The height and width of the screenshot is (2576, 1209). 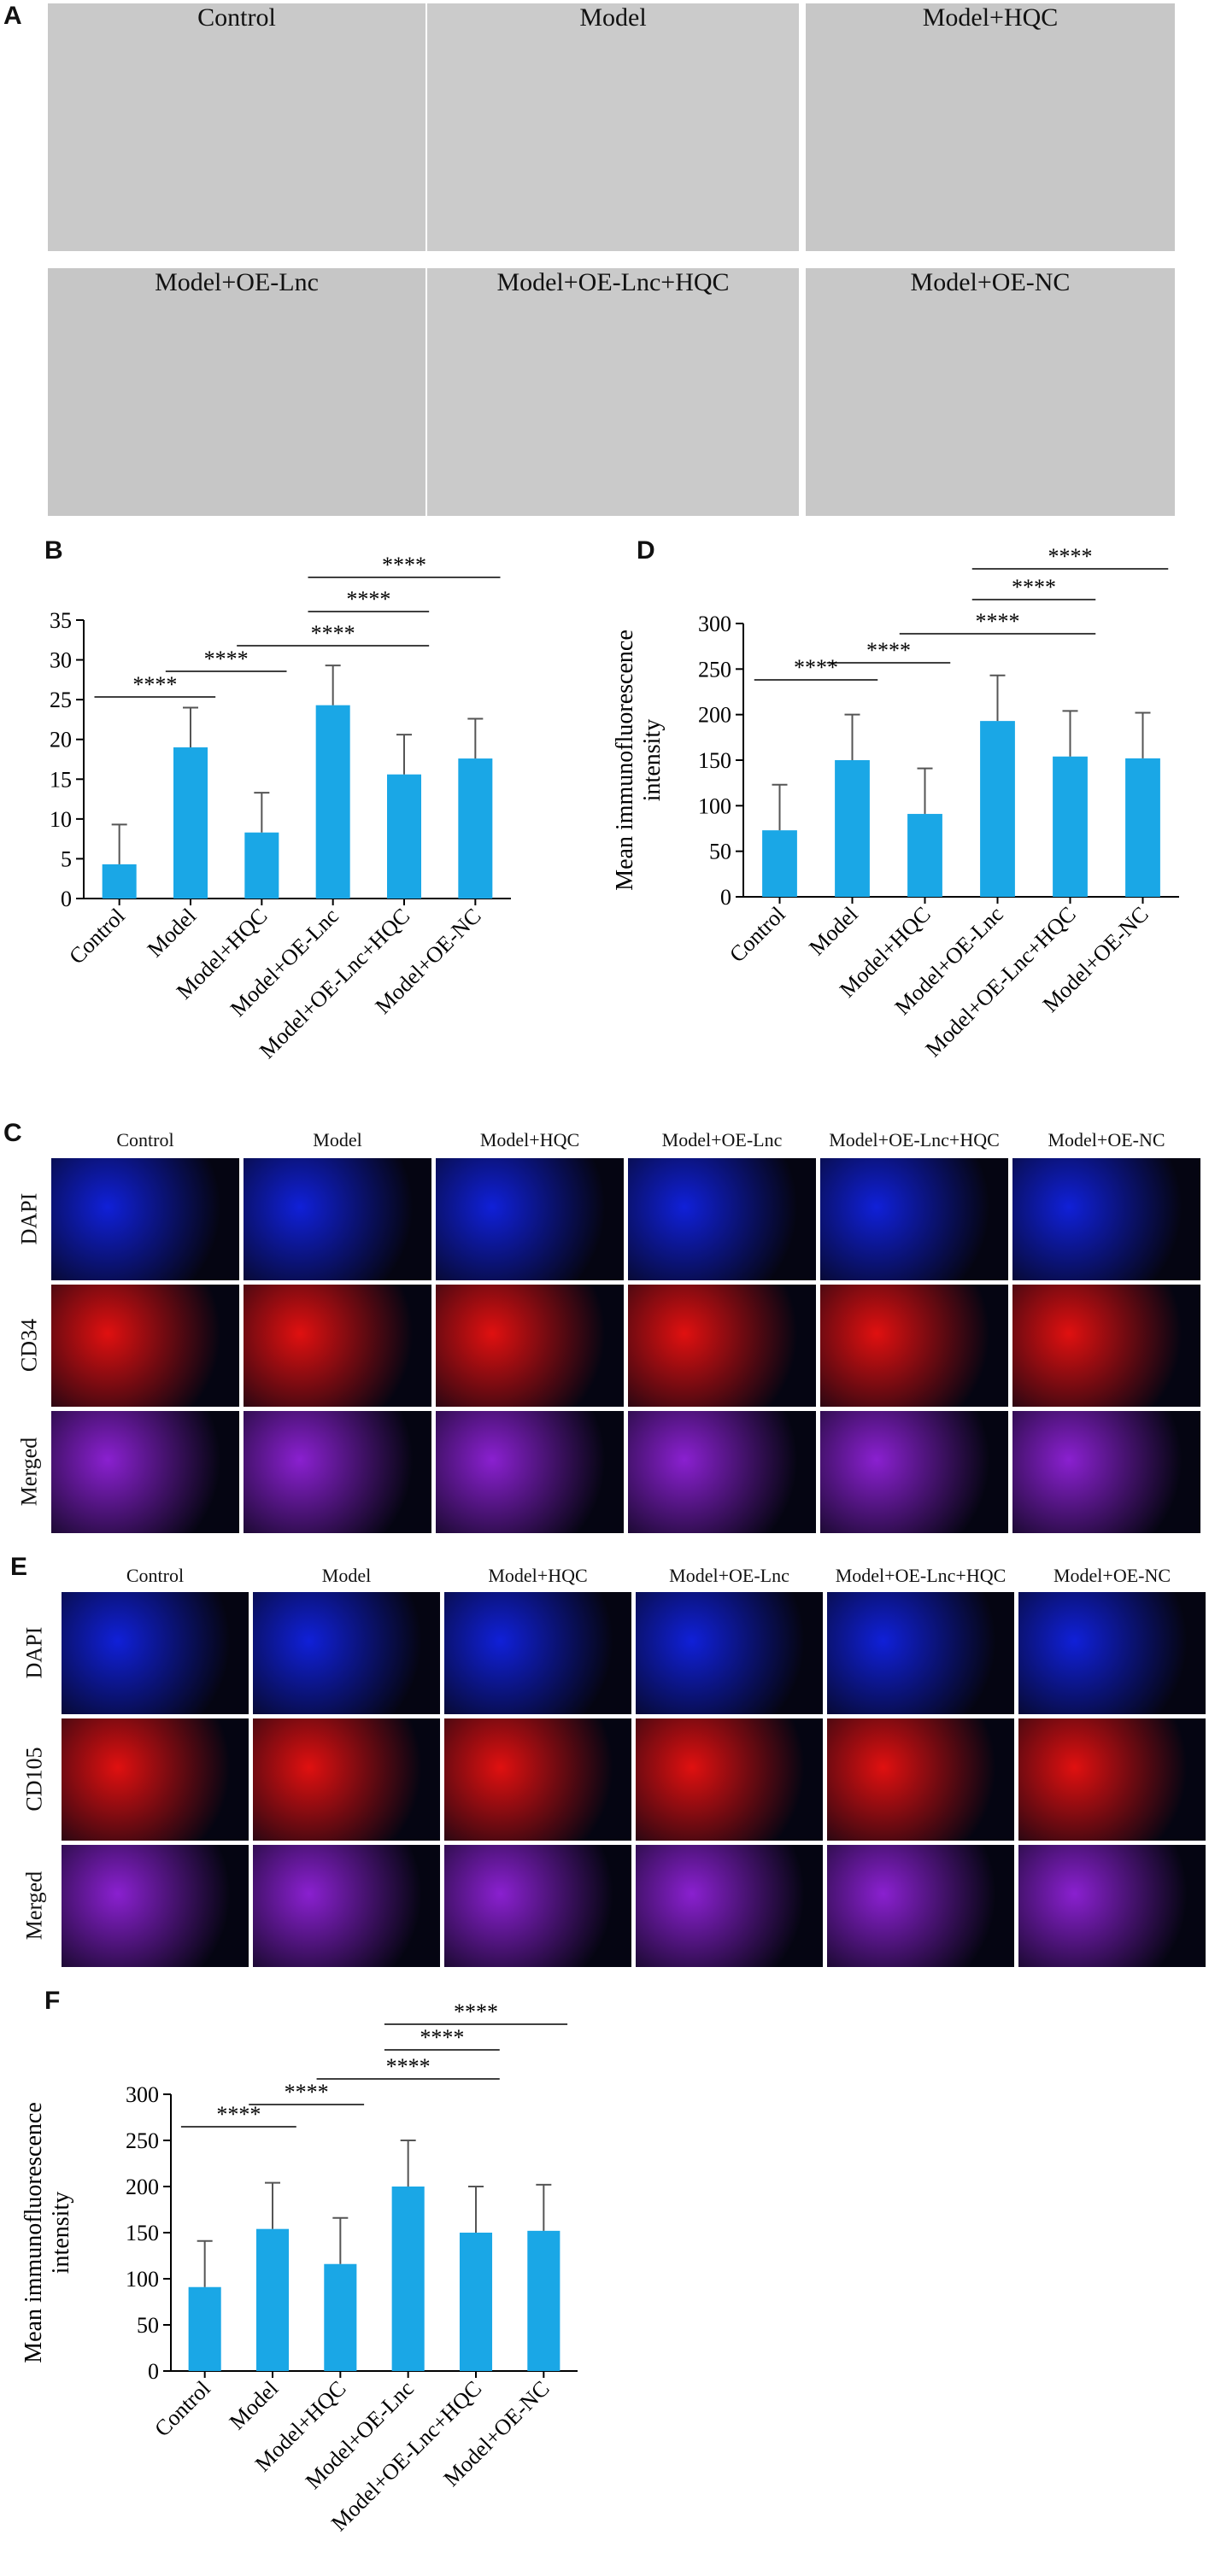 What do you see at coordinates (12, 16) in the screenshot?
I see `panel-label-a: A` at bounding box center [12, 16].